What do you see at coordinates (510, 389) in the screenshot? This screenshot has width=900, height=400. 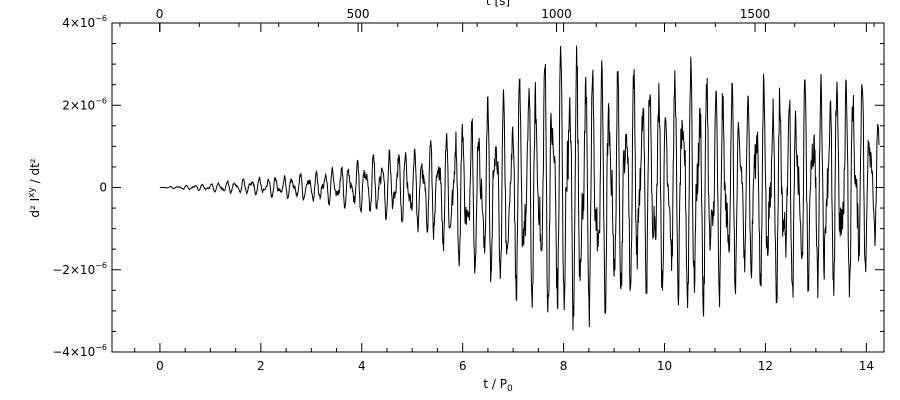 I see `x-axis-title-sub: 0` at bounding box center [510, 389].